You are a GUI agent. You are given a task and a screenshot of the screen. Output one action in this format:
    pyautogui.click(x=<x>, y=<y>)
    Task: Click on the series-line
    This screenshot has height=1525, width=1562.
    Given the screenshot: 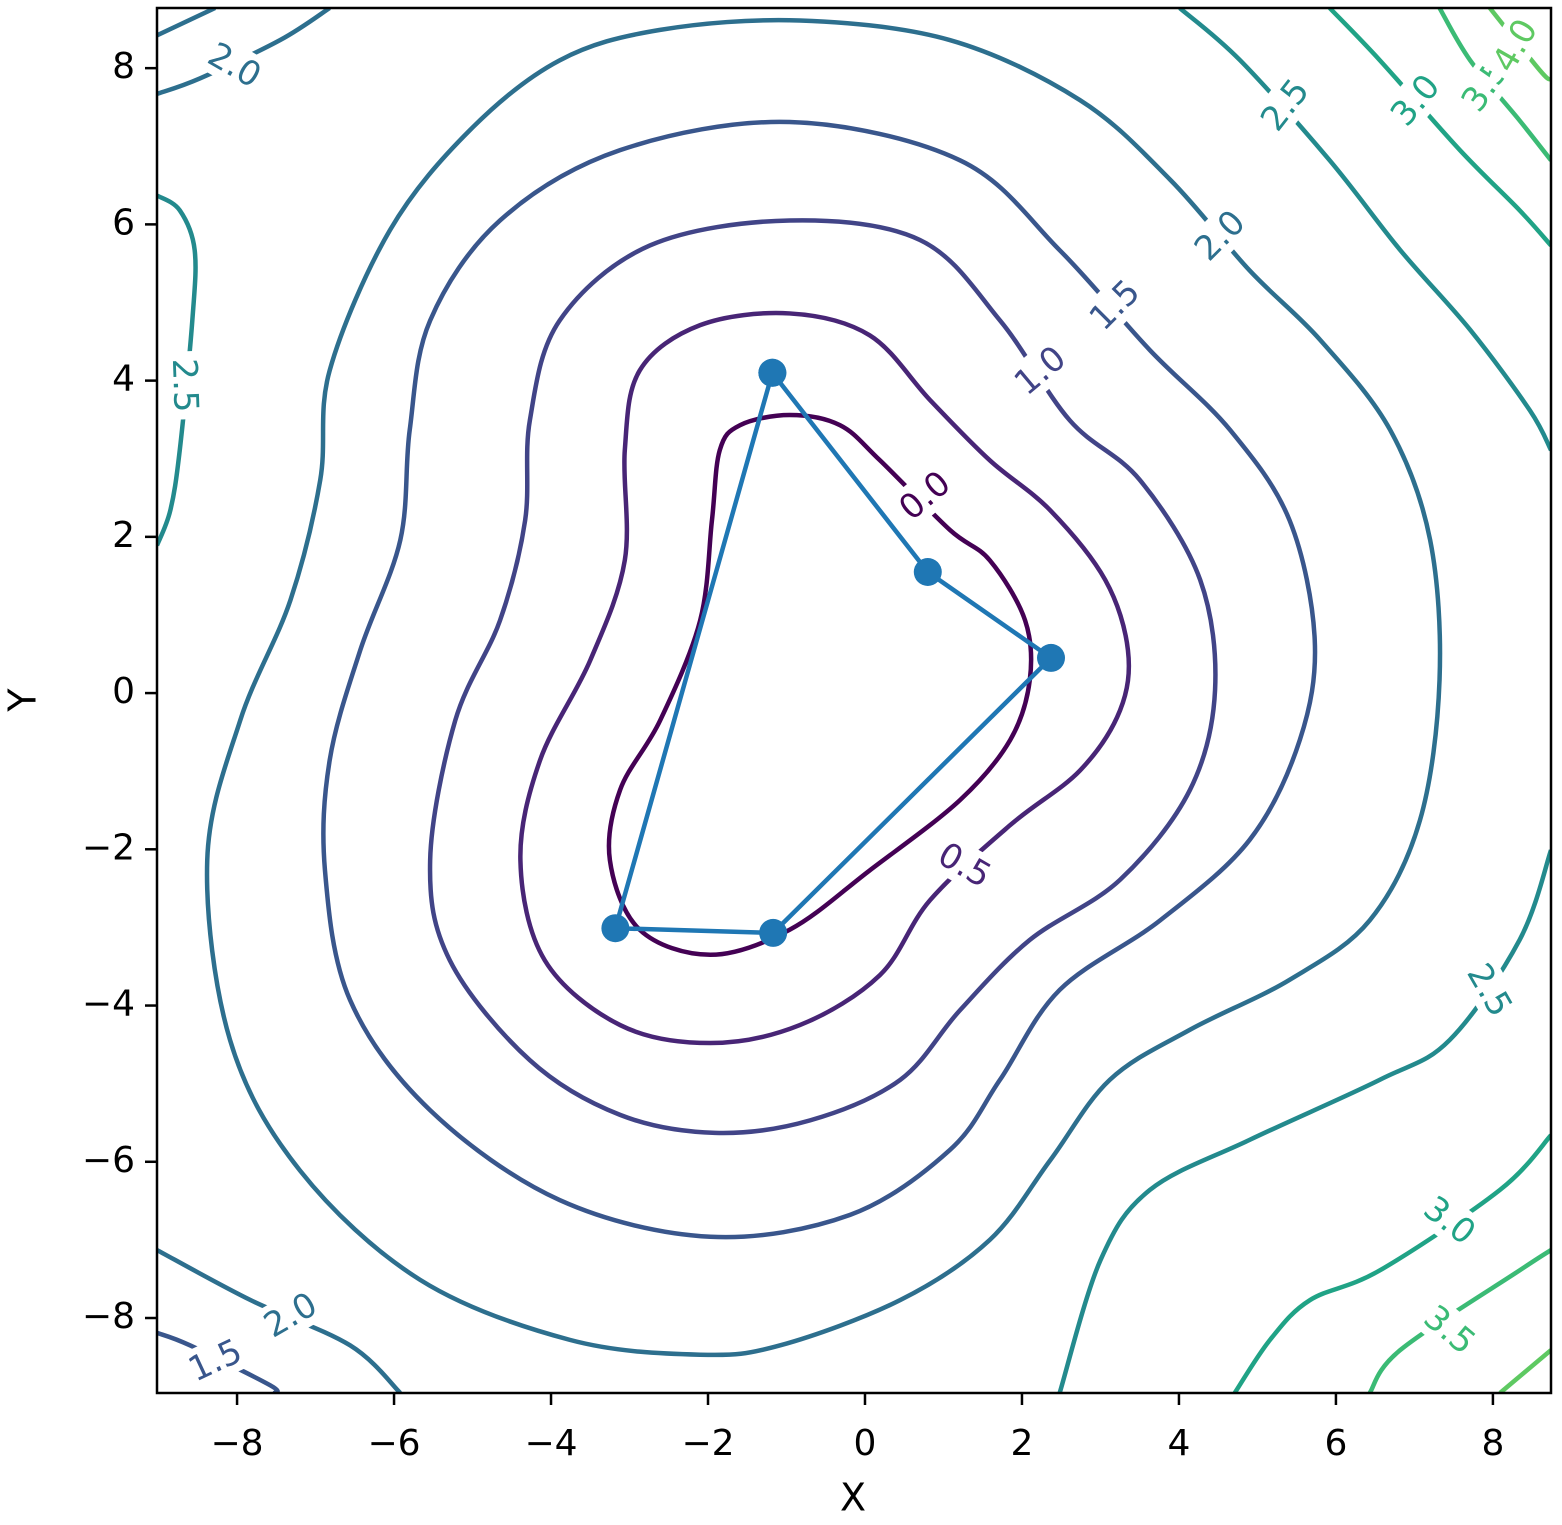 What is the action you would take?
    pyautogui.click(x=833, y=653)
    